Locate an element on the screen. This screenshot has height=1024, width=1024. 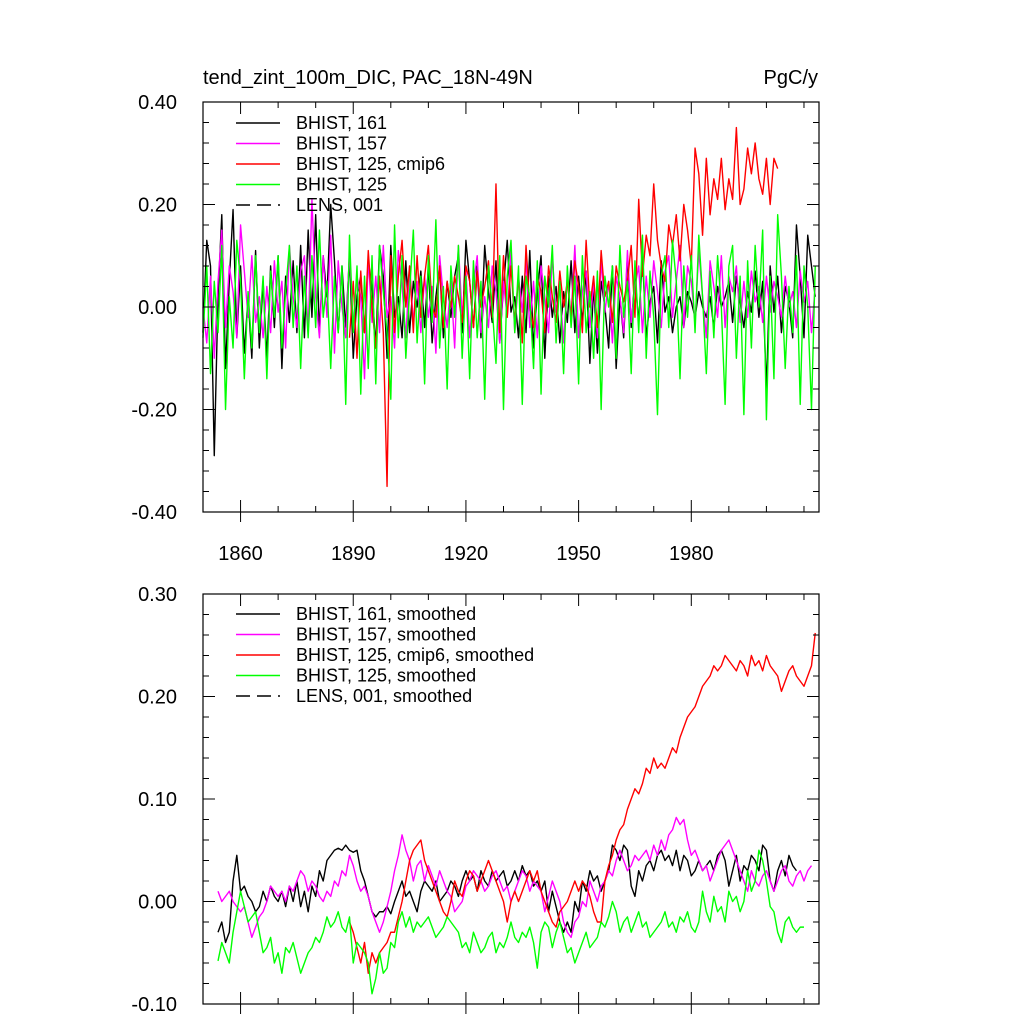
x-tick-label: 1860 is located at coordinates (240, 554).